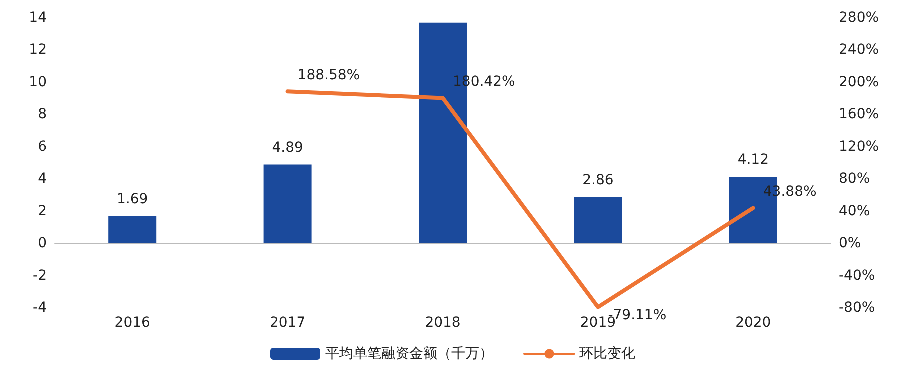 The width and height of the screenshot is (906, 370). I want to click on y-tick-label: 4, so click(43, 179).